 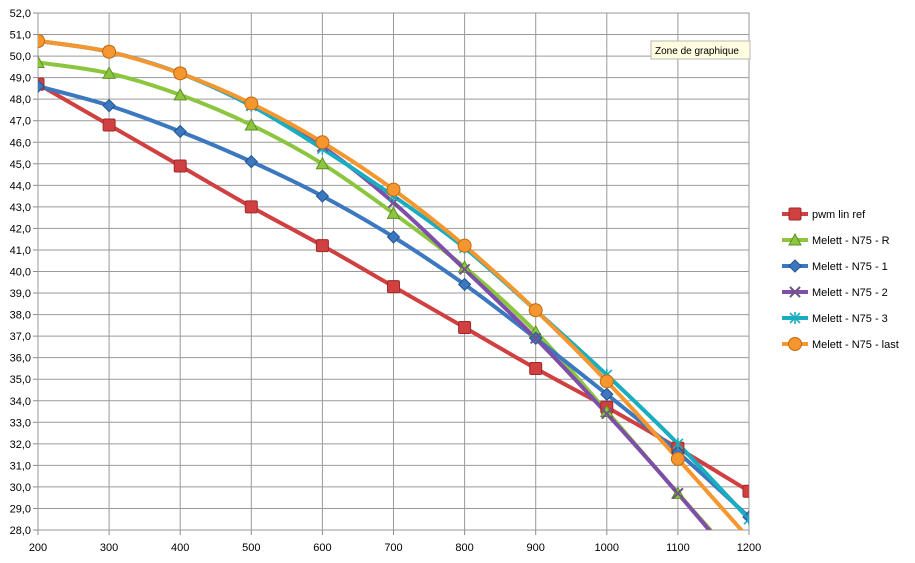 What do you see at coordinates (20, 445) in the screenshot?
I see `y-tick-label: 32,0` at bounding box center [20, 445].